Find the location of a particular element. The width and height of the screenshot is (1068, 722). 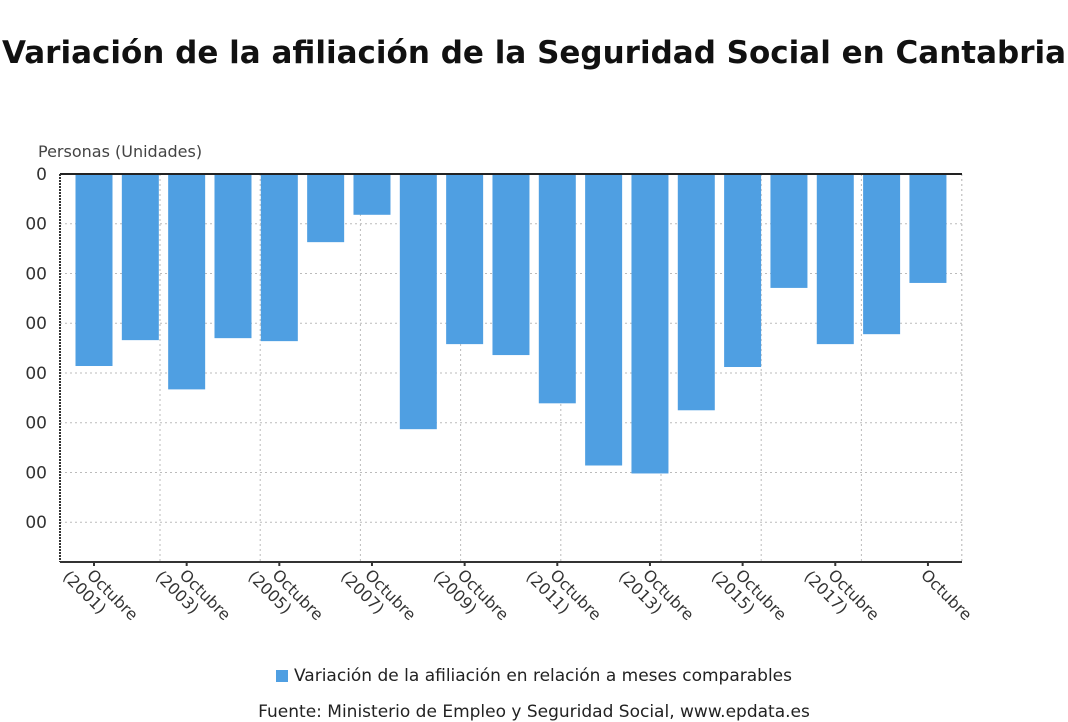

x-tick-label-line1: Octubre is located at coordinates (946, 594).